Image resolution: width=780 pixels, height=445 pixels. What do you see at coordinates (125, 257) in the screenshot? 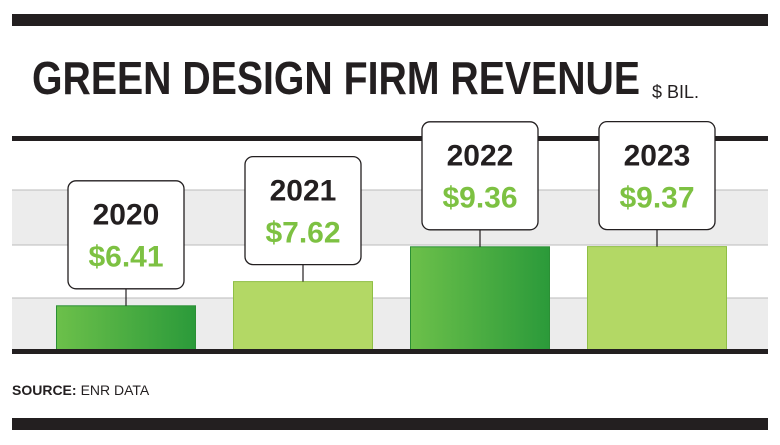
I see `value-label: $6.41` at bounding box center [125, 257].